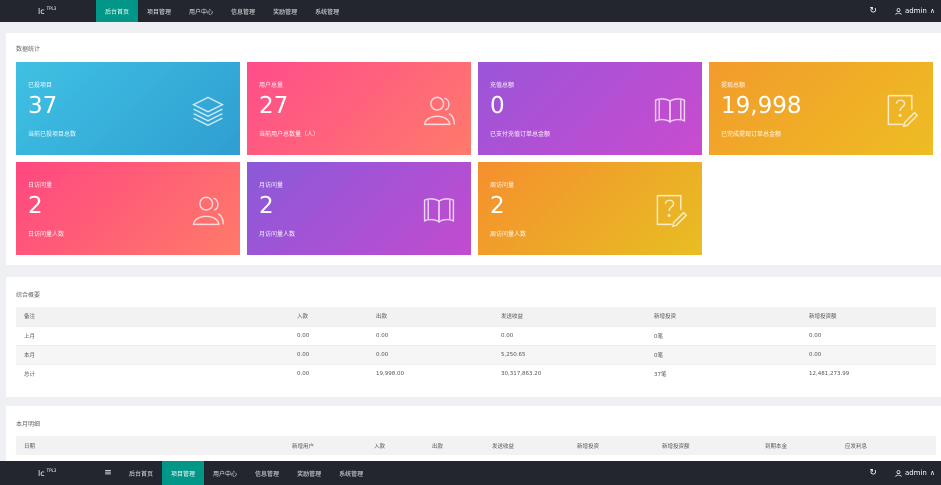 Image resolution: width=941 pixels, height=485 pixels. What do you see at coordinates (43, 106) in the screenshot?
I see `stat-value: 37` at bounding box center [43, 106].